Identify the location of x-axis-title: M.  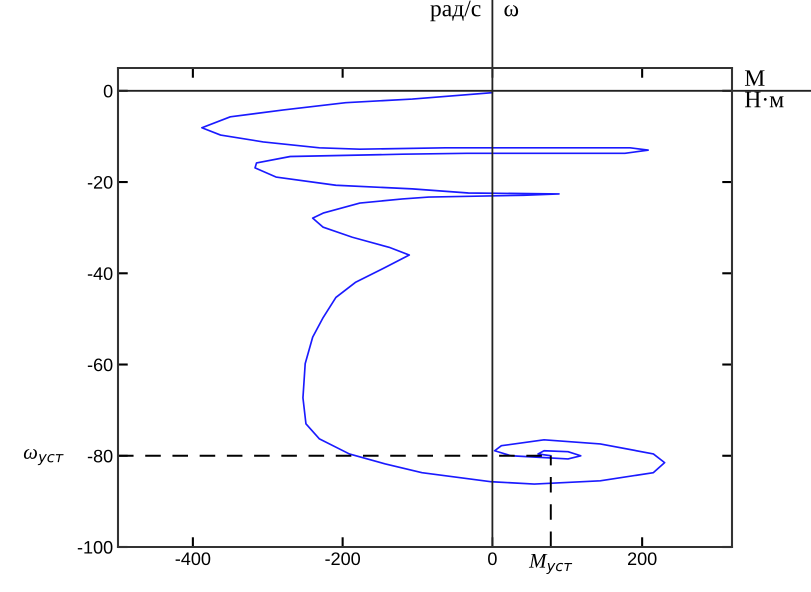
(754, 78).